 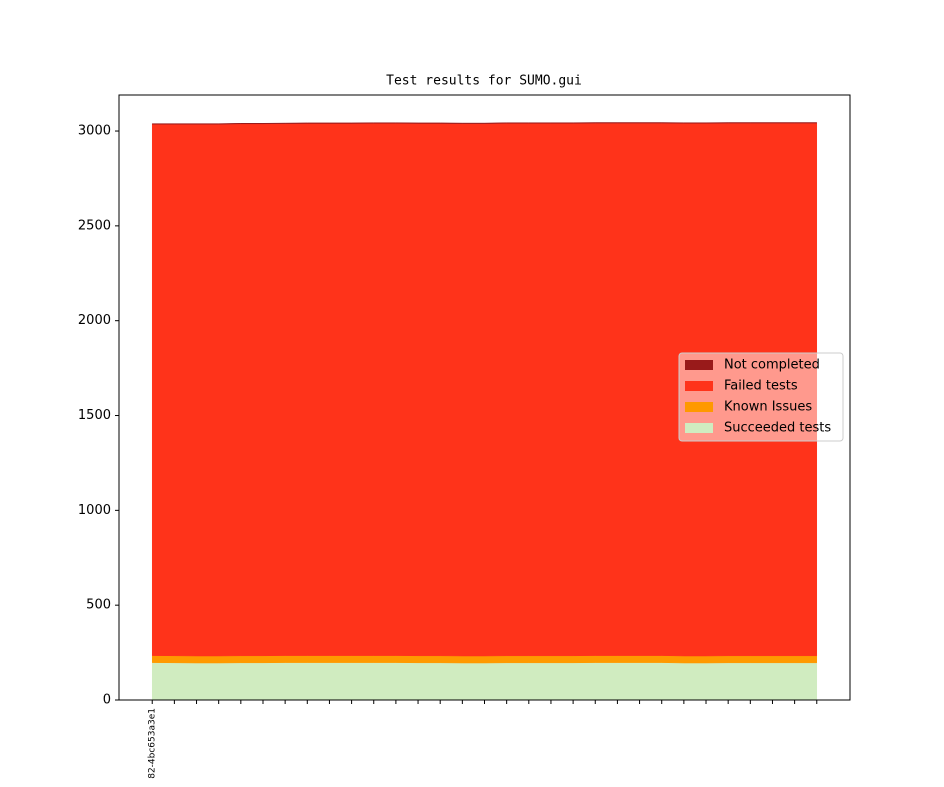 I want to click on legend-label: Known Issues, so click(x=768, y=407).